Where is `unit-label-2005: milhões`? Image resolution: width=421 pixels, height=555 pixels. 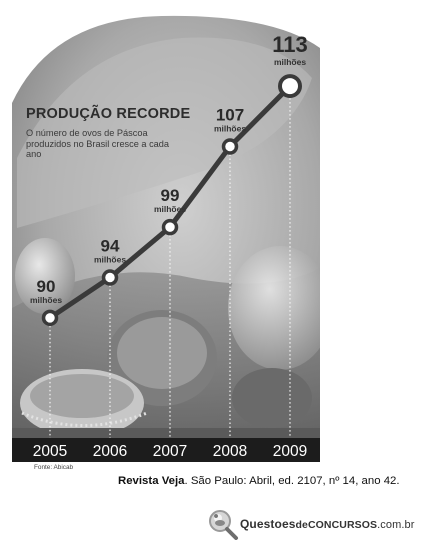 unit-label-2005: milhões is located at coordinates (46, 300).